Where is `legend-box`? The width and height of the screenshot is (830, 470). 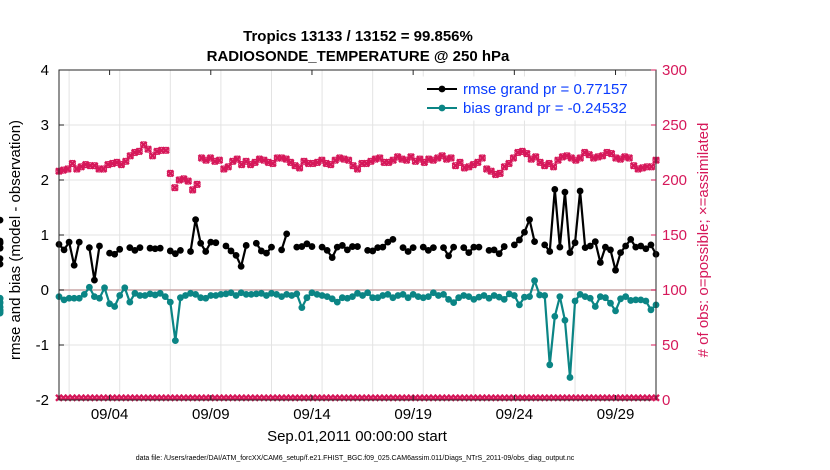 legend-box is located at coordinates (536, 98).